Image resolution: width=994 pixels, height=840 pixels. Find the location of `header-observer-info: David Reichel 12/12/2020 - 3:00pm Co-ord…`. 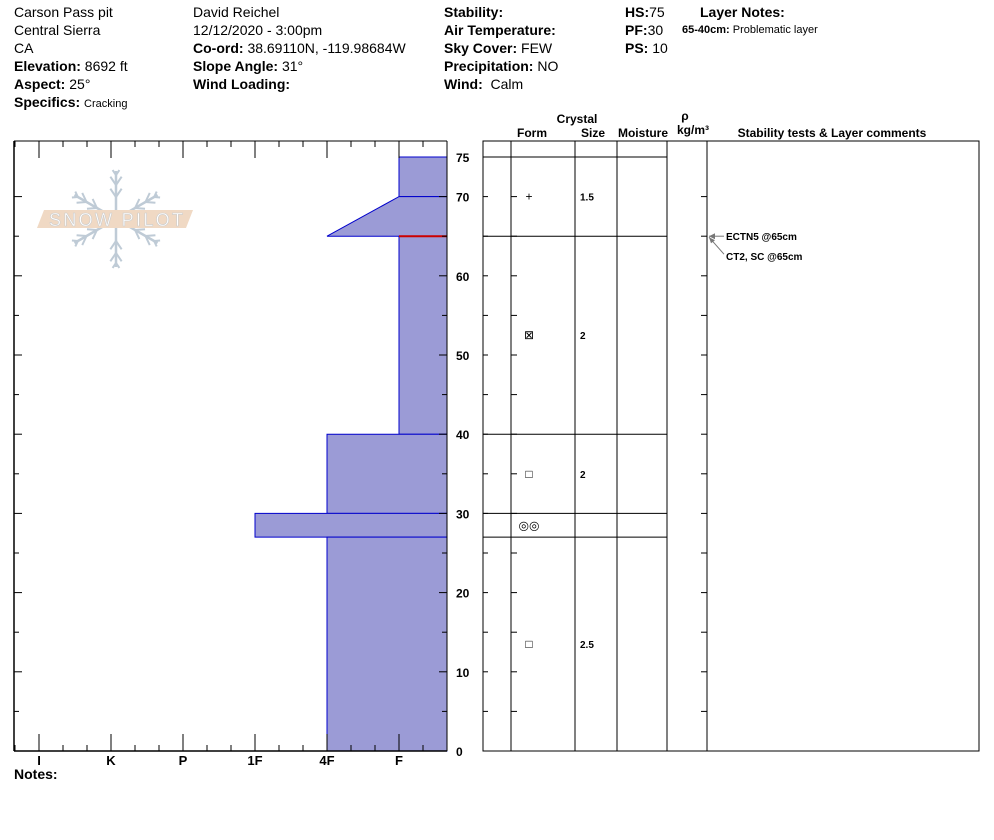

header-observer-info: David Reichel 12/12/2020 - 3:00pm Co-ord… is located at coordinates (299, 48).